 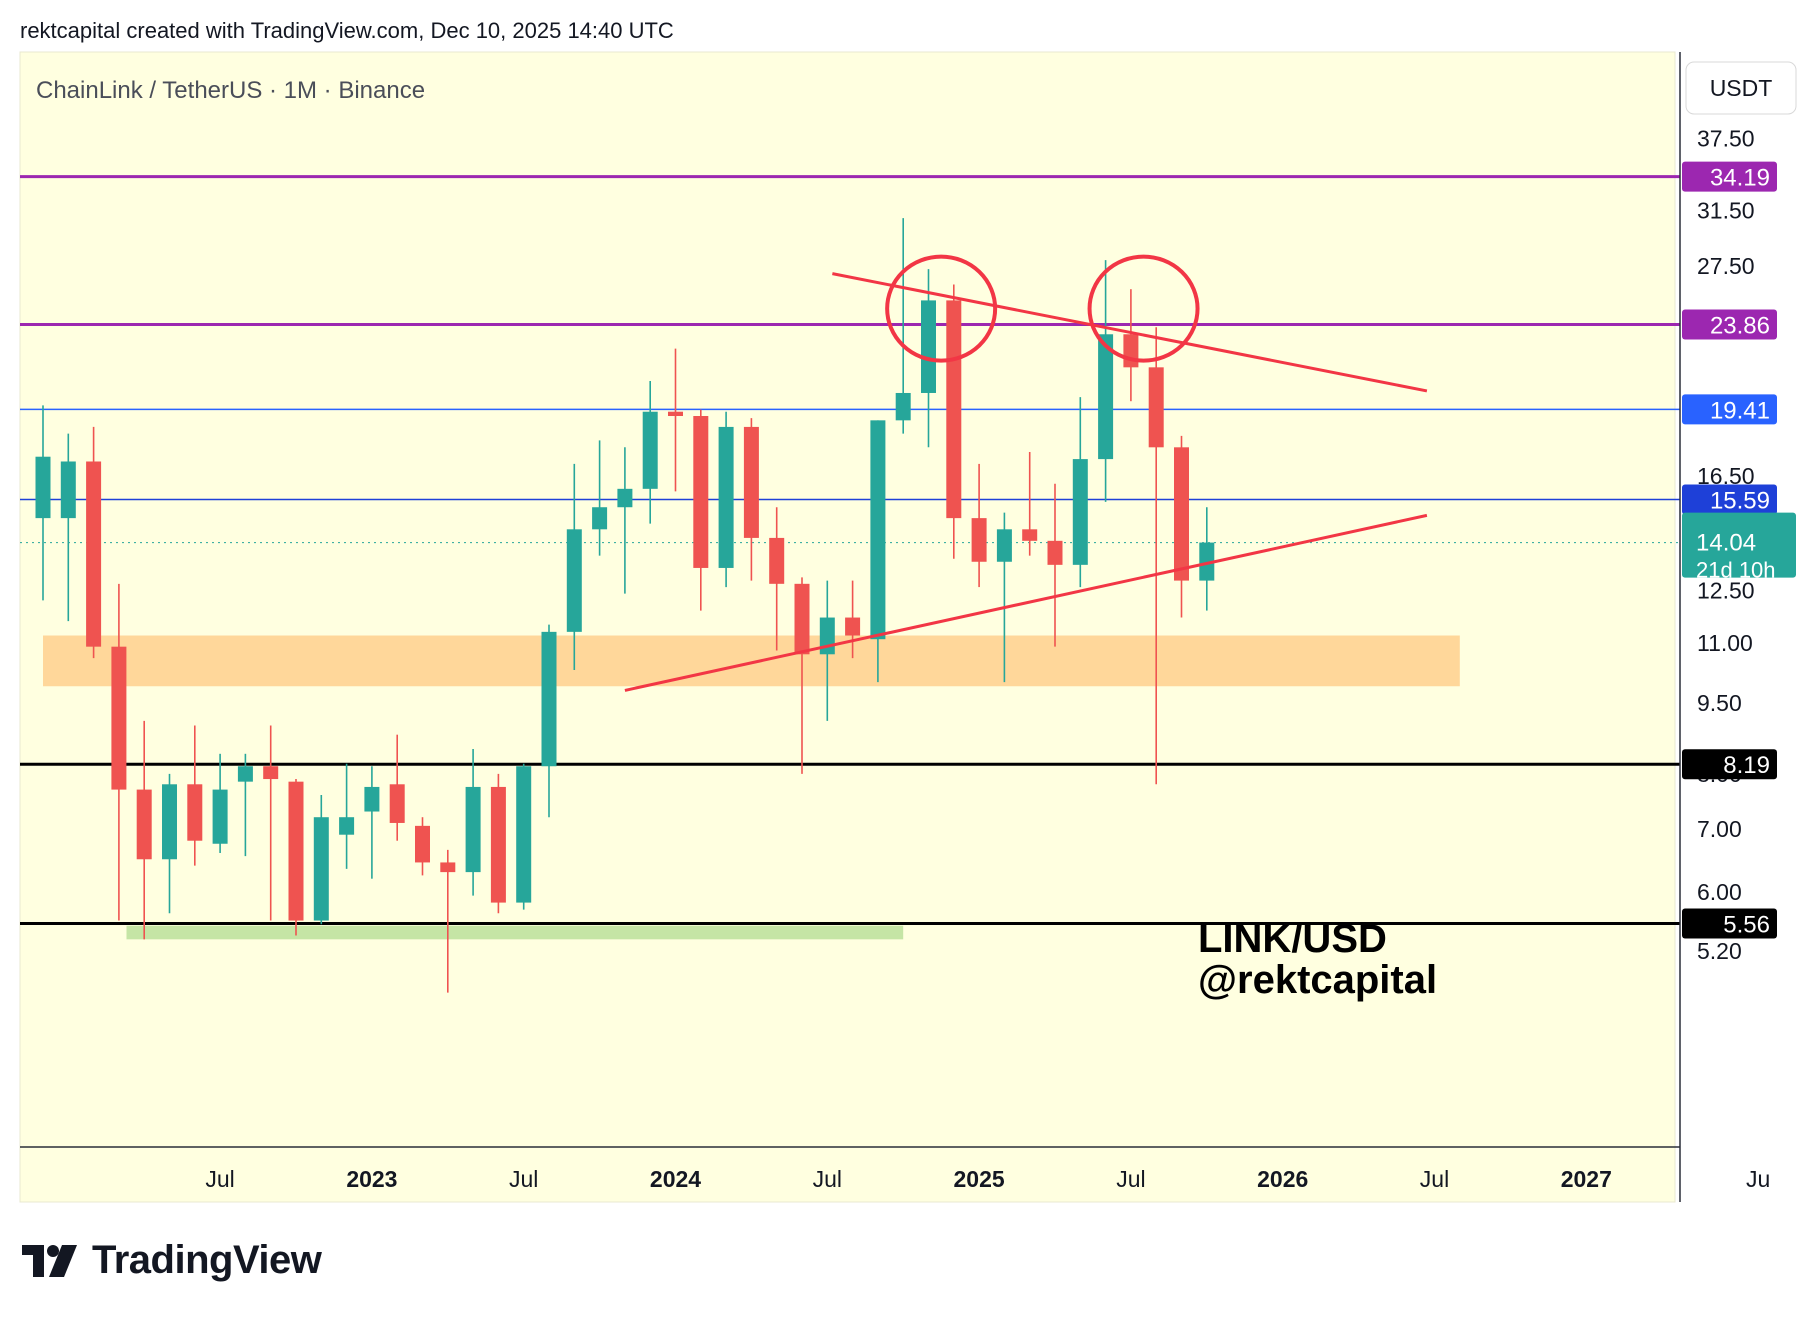 What do you see at coordinates (1726, 210) in the screenshot?
I see `y-tick-label-1: 31.50` at bounding box center [1726, 210].